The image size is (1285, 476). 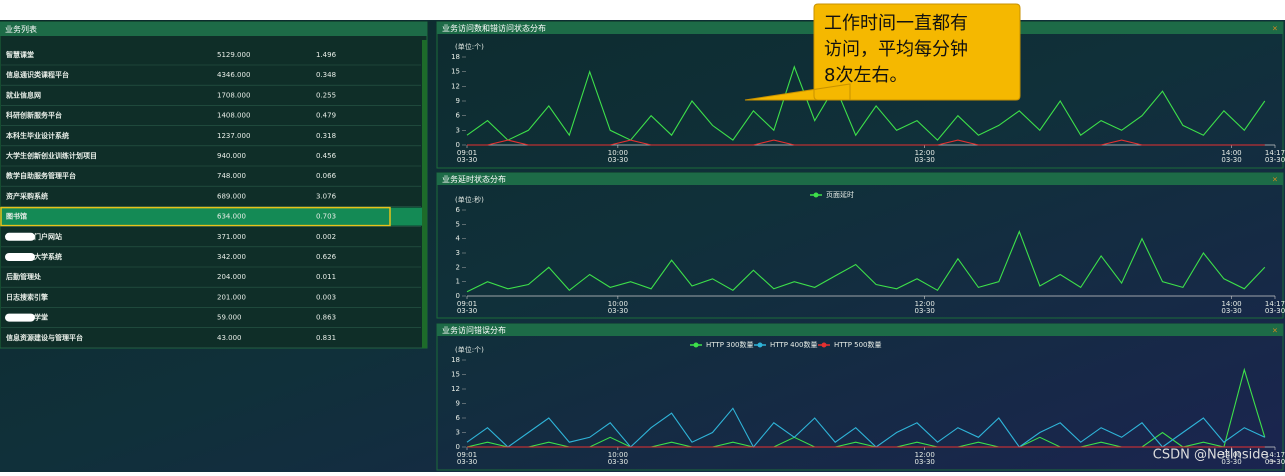 What do you see at coordinates (474, 179) in the screenshot?
I see `chart-title: 业务延时状态分布` at bounding box center [474, 179].